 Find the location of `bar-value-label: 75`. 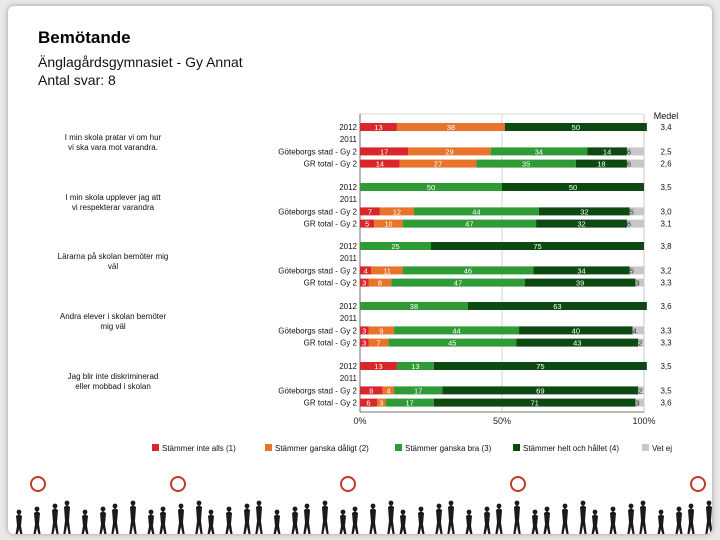

bar-value-label: 75 is located at coordinates (540, 366).